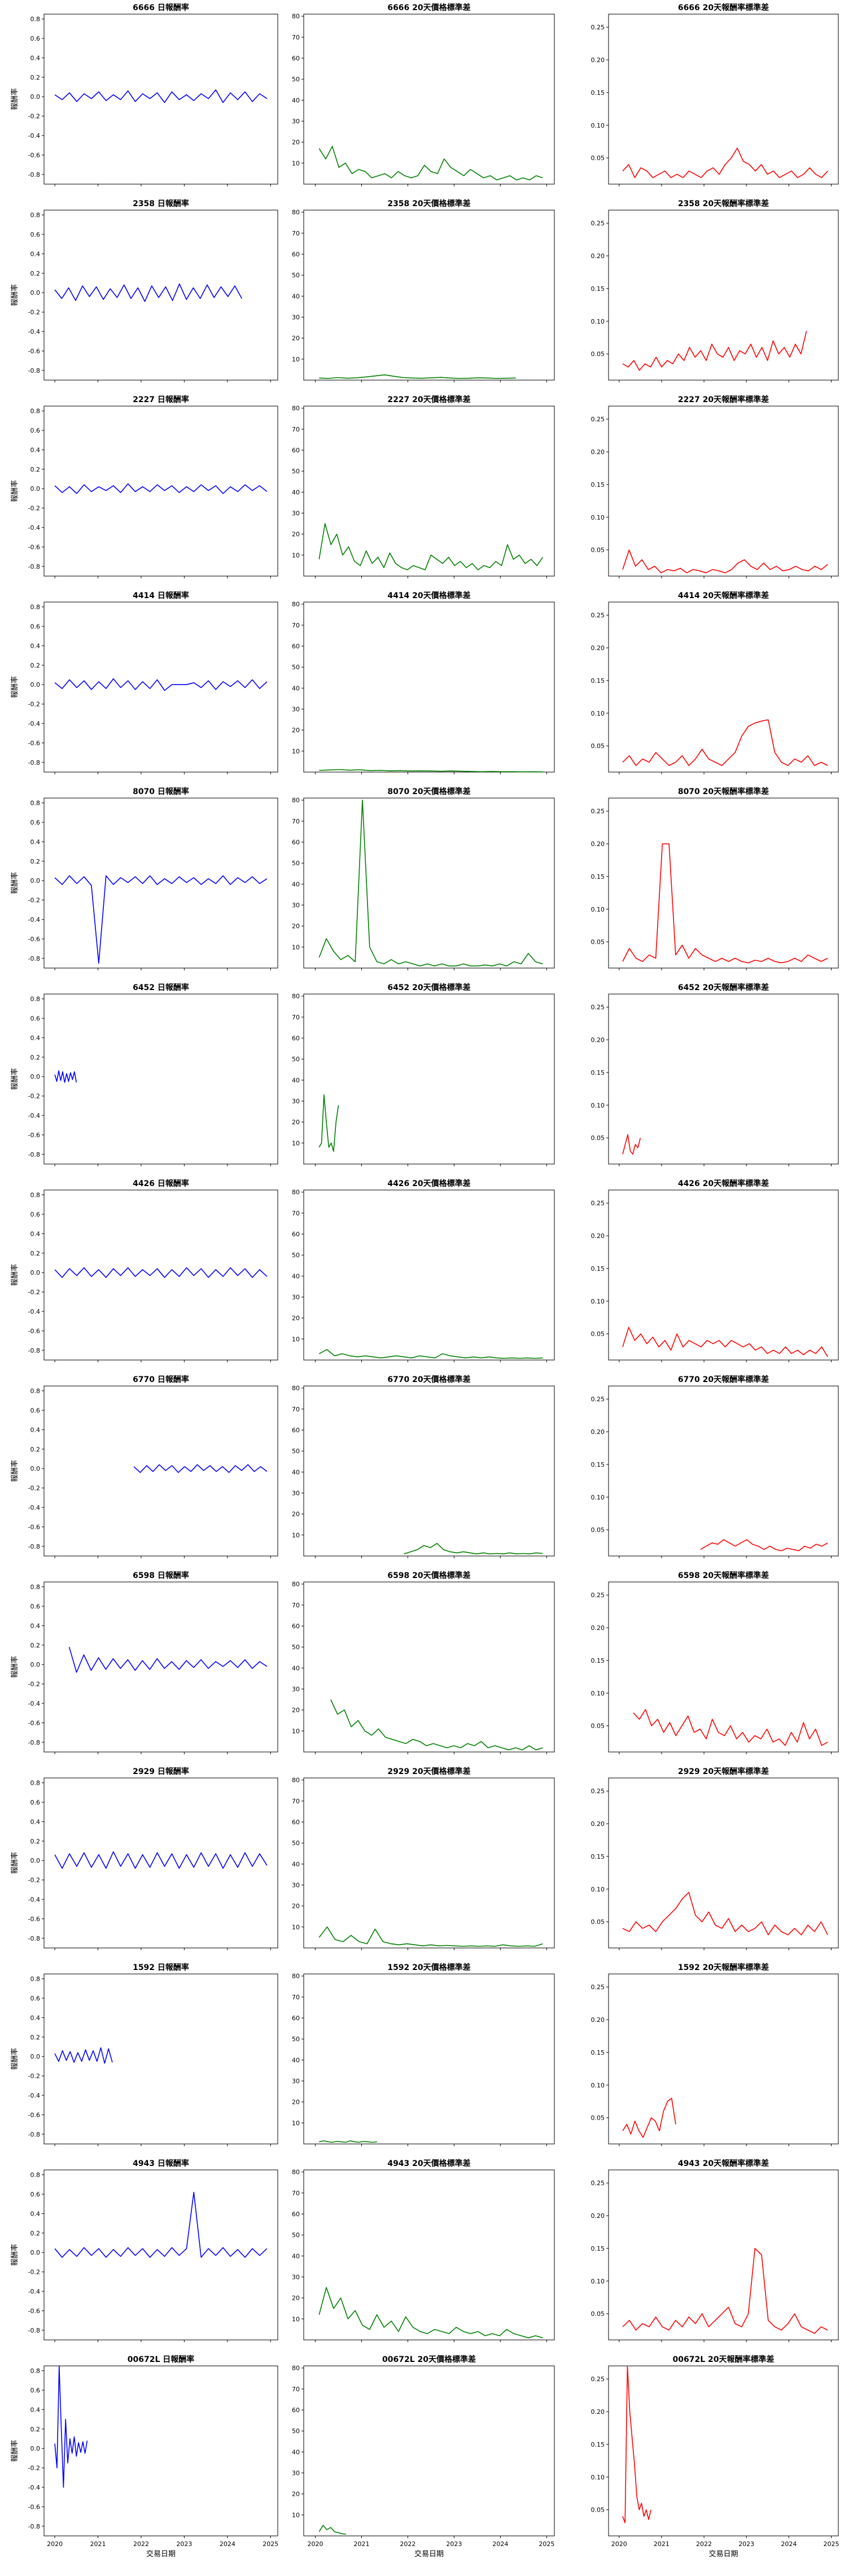  What do you see at coordinates (35, 1057) in the screenshot?
I see `chart-6452-ret-ytick-label: 0.2` at bounding box center [35, 1057].